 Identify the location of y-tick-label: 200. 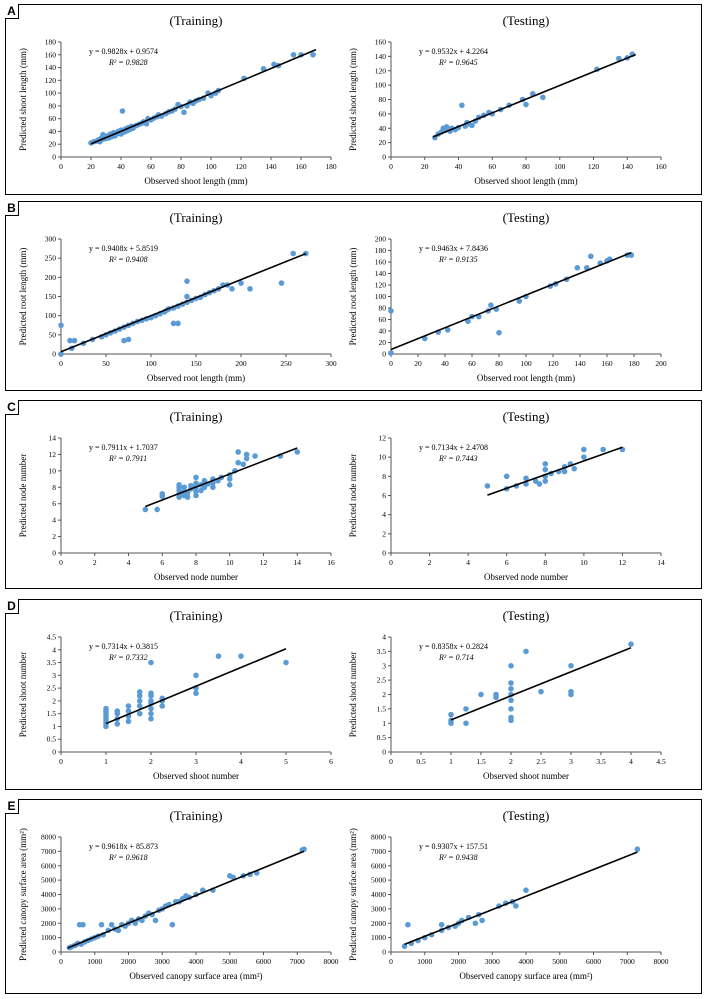
(381, 239).